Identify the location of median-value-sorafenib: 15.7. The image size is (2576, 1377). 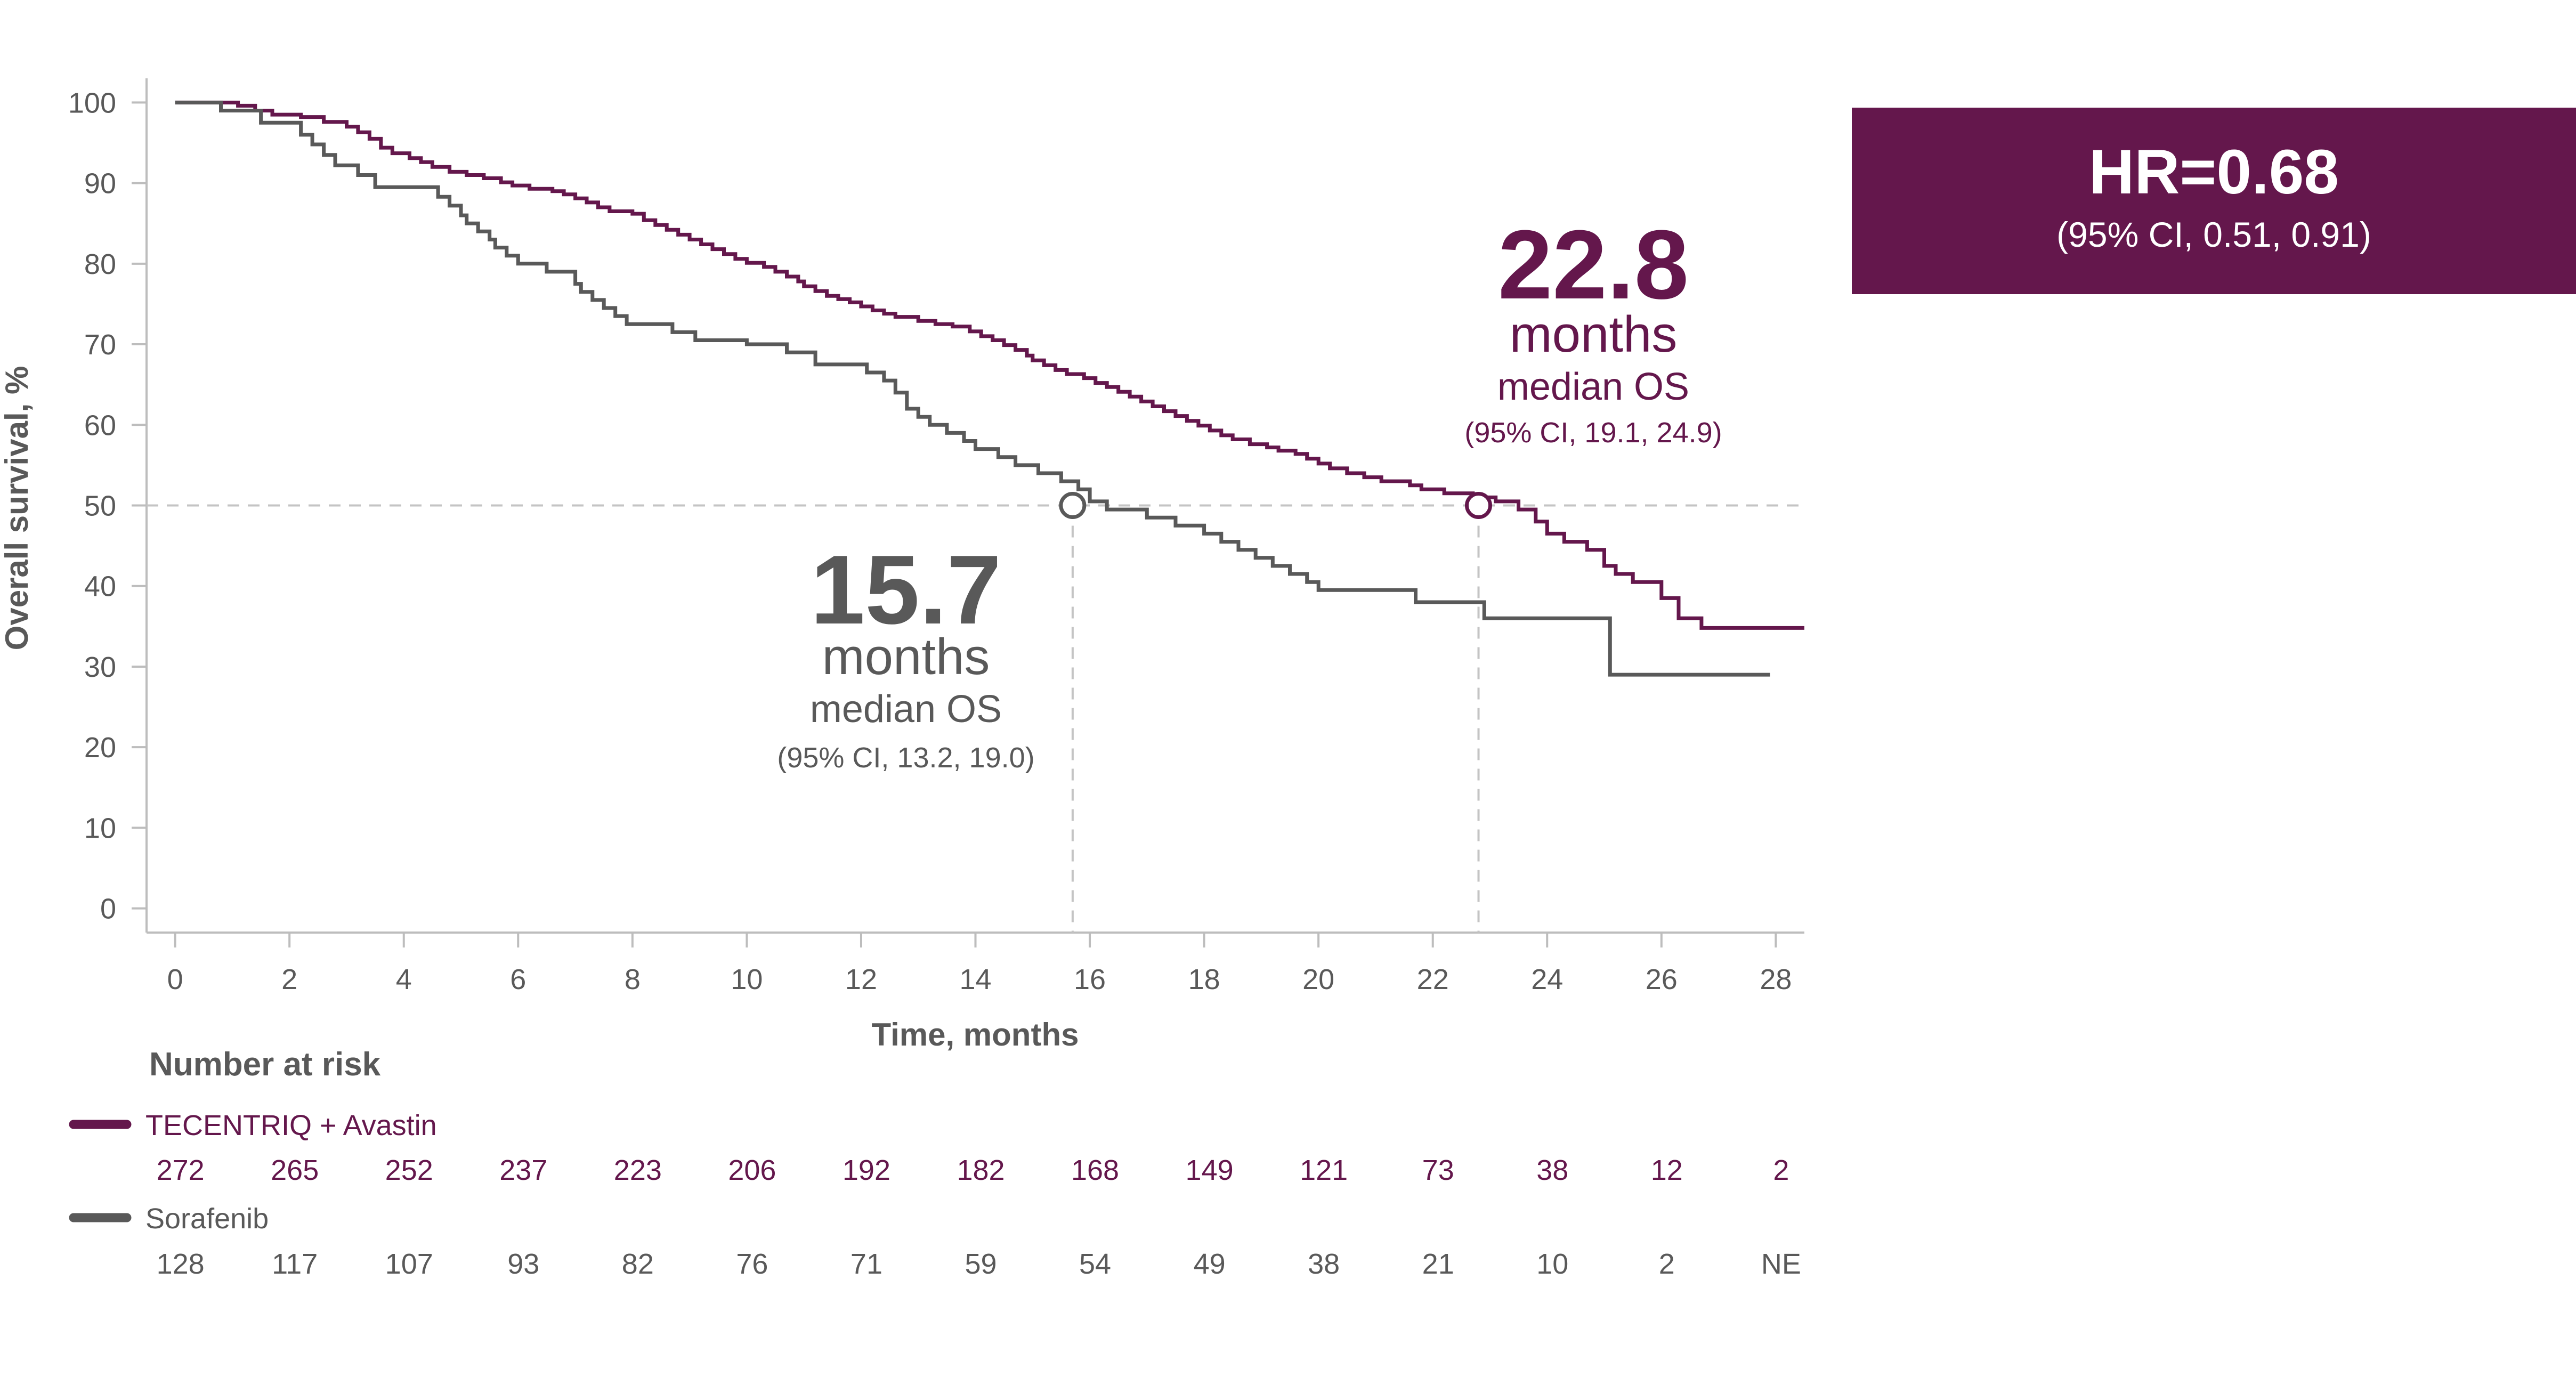
(906, 589).